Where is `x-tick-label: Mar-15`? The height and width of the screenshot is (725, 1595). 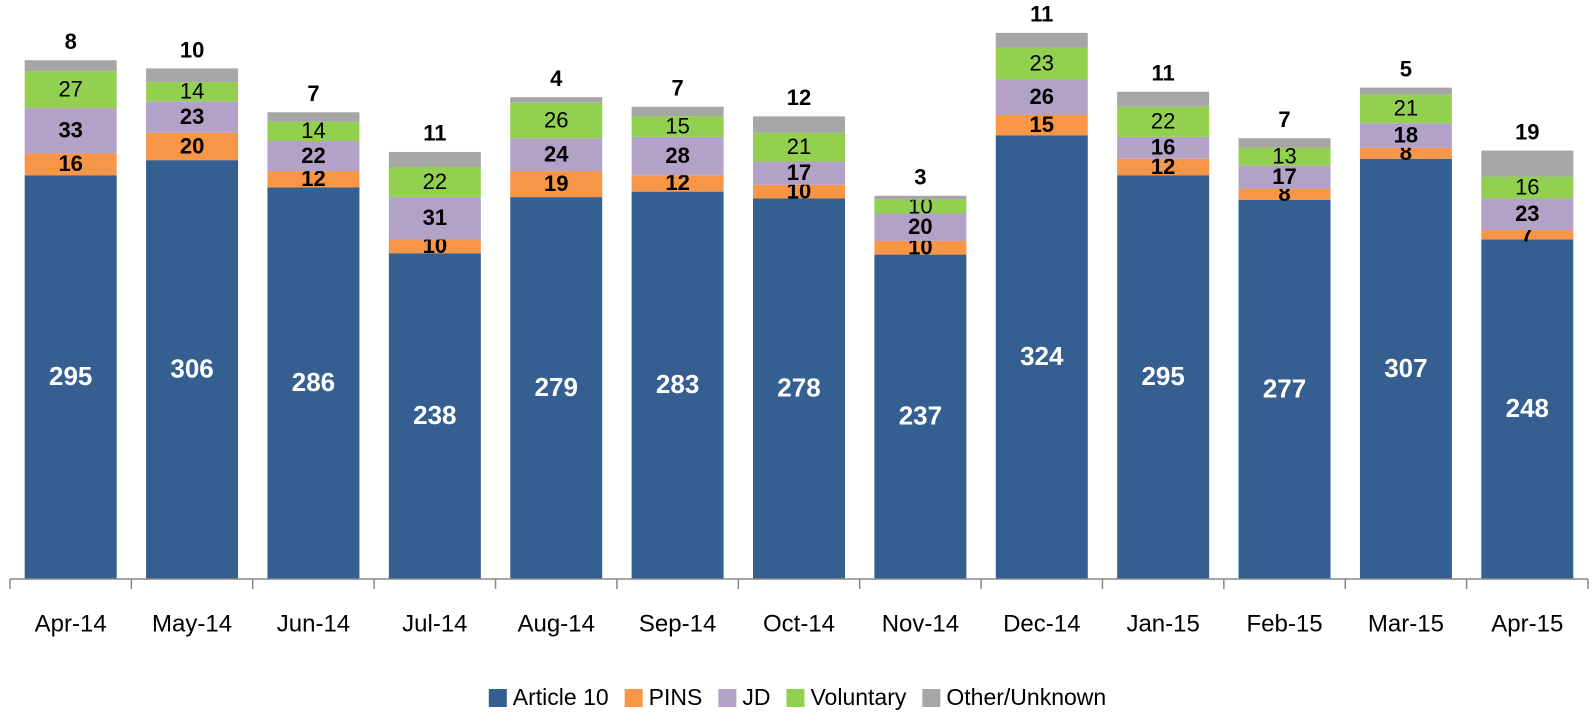
x-tick-label: Mar-15 is located at coordinates (1406, 623).